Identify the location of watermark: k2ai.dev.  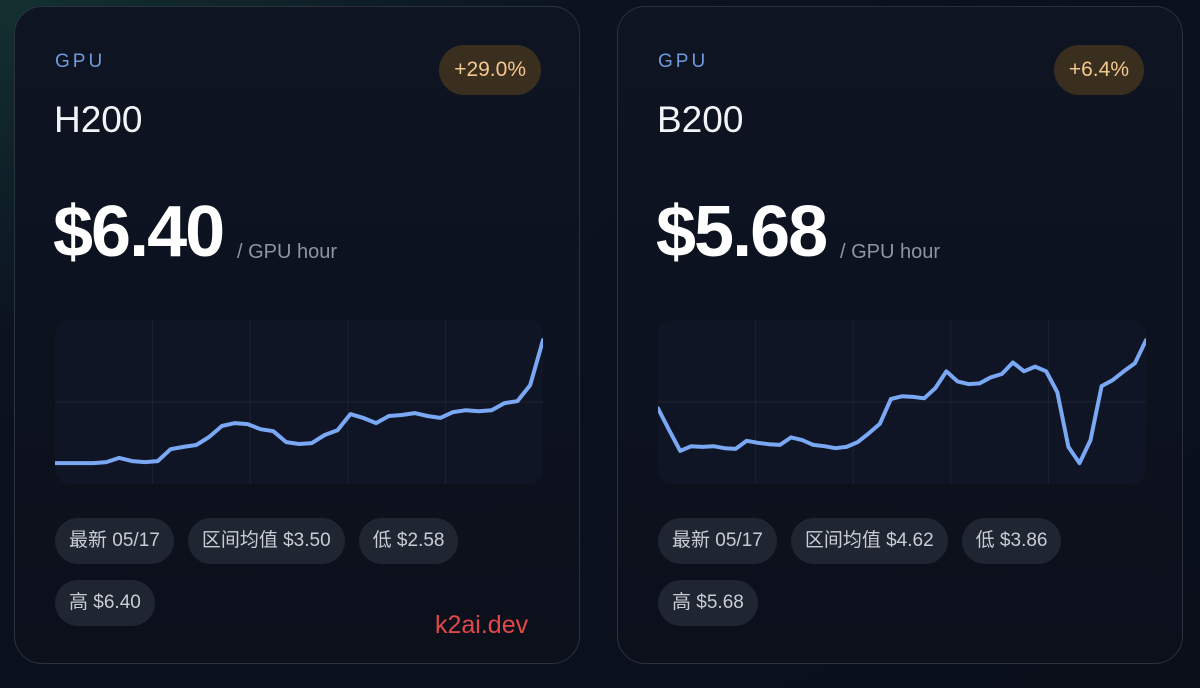
(482, 625).